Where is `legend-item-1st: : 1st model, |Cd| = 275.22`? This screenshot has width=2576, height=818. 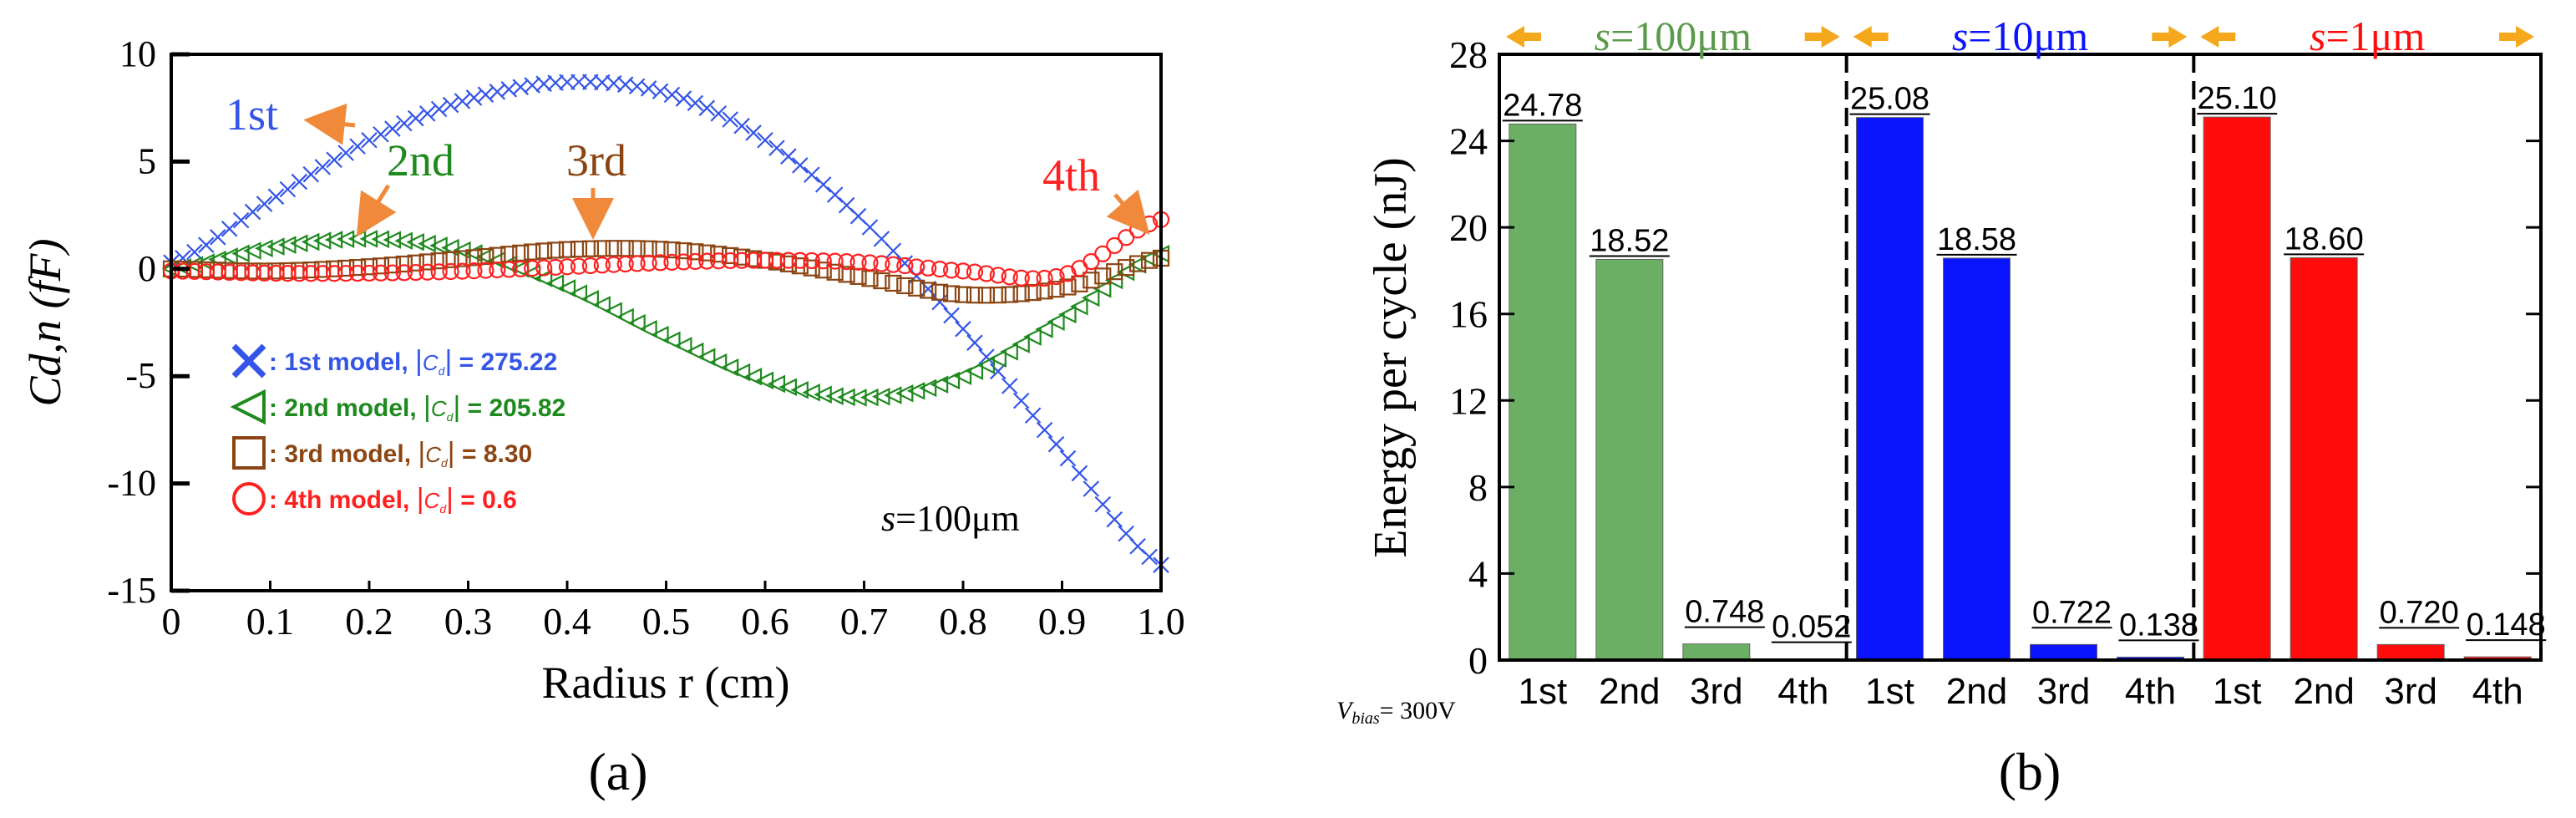 legend-item-1st: : 1st model, |Cd| = 275.22 is located at coordinates (394, 361).